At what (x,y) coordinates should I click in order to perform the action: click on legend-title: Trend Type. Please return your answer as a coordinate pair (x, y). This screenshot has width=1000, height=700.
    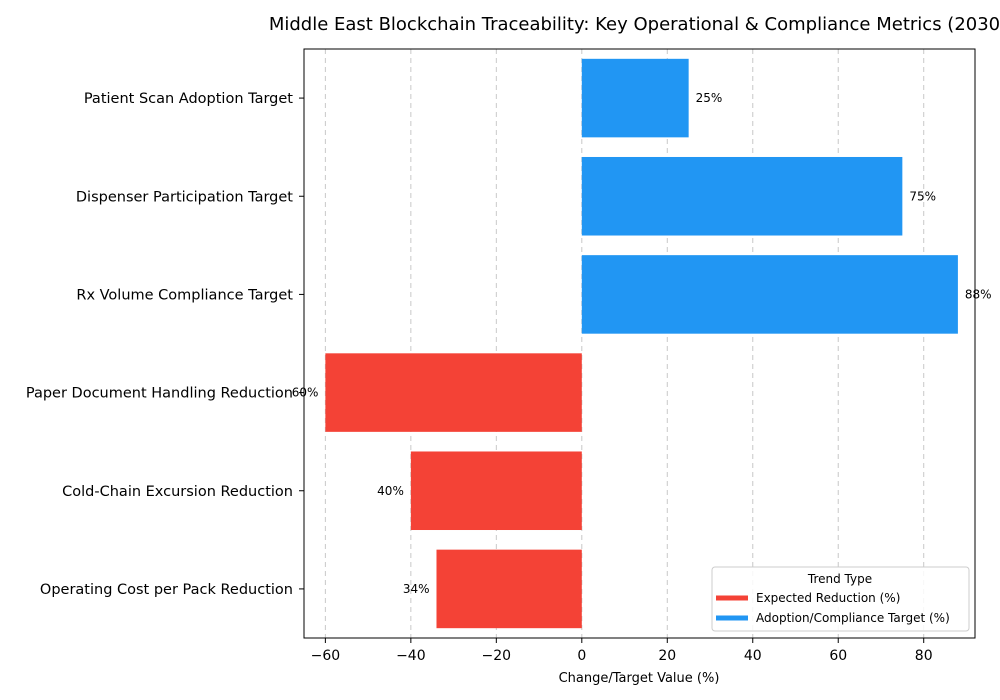
    Looking at the image, I should click on (839, 579).